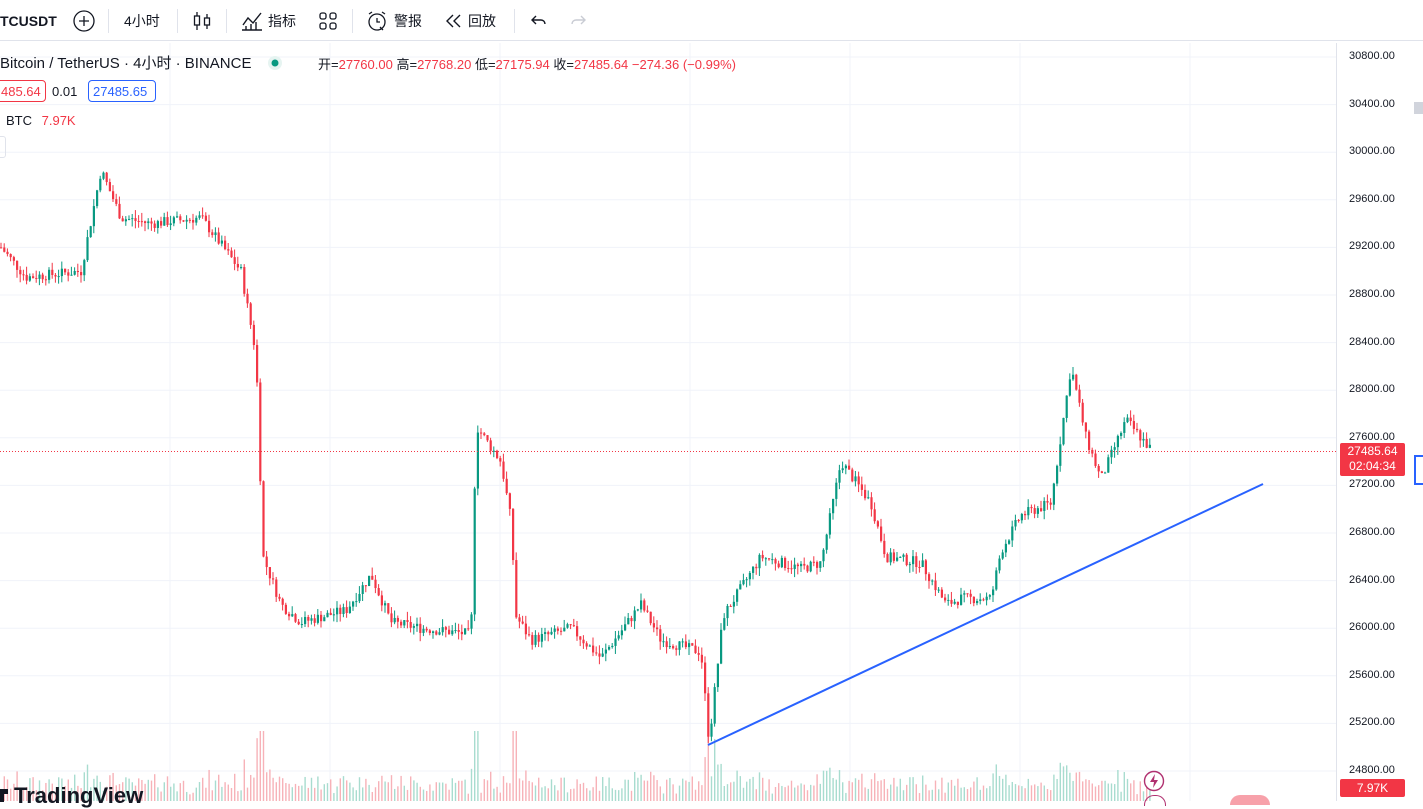 This screenshot has width=1423, height=809. I want to click on indicators-button: 指标, so click(268, 20).